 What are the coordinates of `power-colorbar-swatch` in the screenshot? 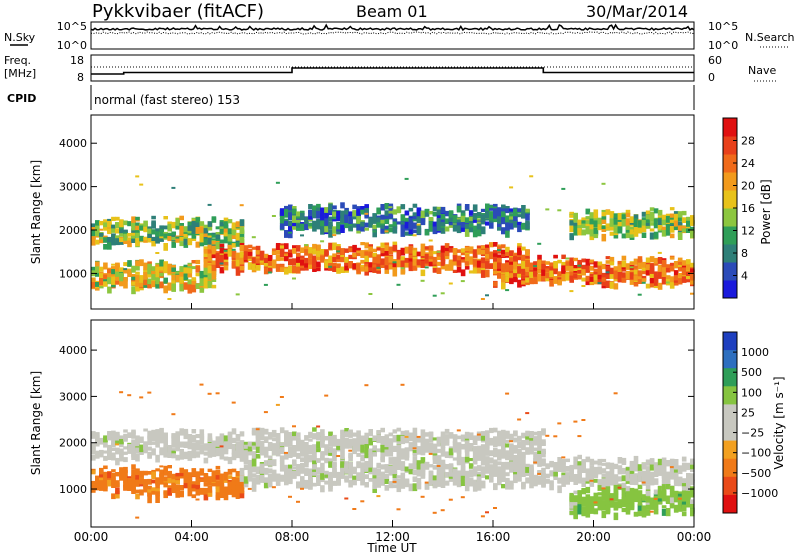 It's located at (730, 235).